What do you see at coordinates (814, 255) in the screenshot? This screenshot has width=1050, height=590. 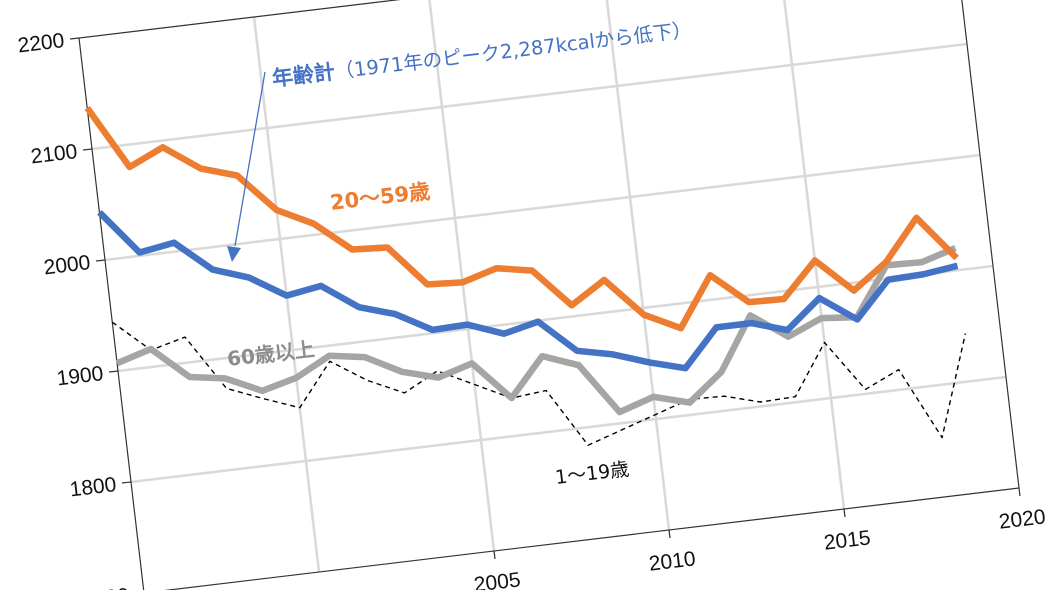 I see `gridline-x-2015` at bounding box center [814, 255].